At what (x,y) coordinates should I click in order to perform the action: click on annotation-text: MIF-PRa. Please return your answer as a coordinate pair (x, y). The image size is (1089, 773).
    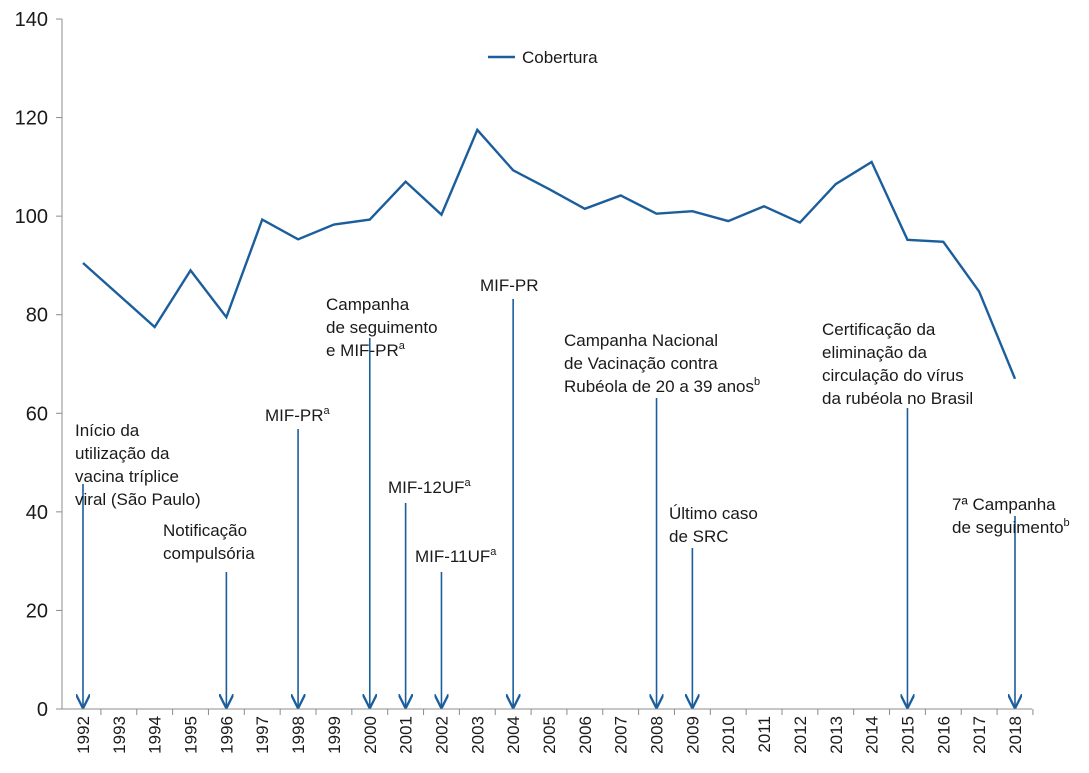
    Looking at the image, I should click on (298, 415).